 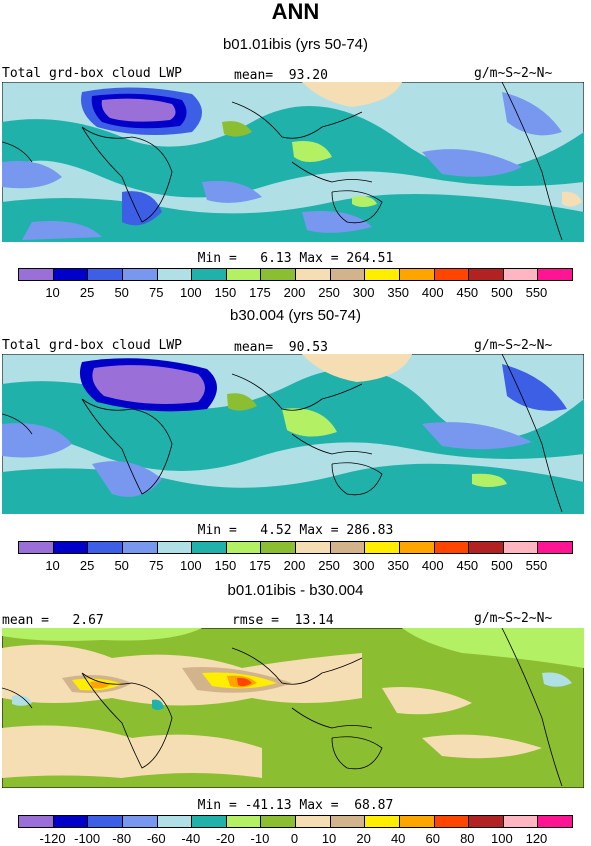 I want to click on panel-3-mean-label: mean = 2.67, so click(x=53, y=620).